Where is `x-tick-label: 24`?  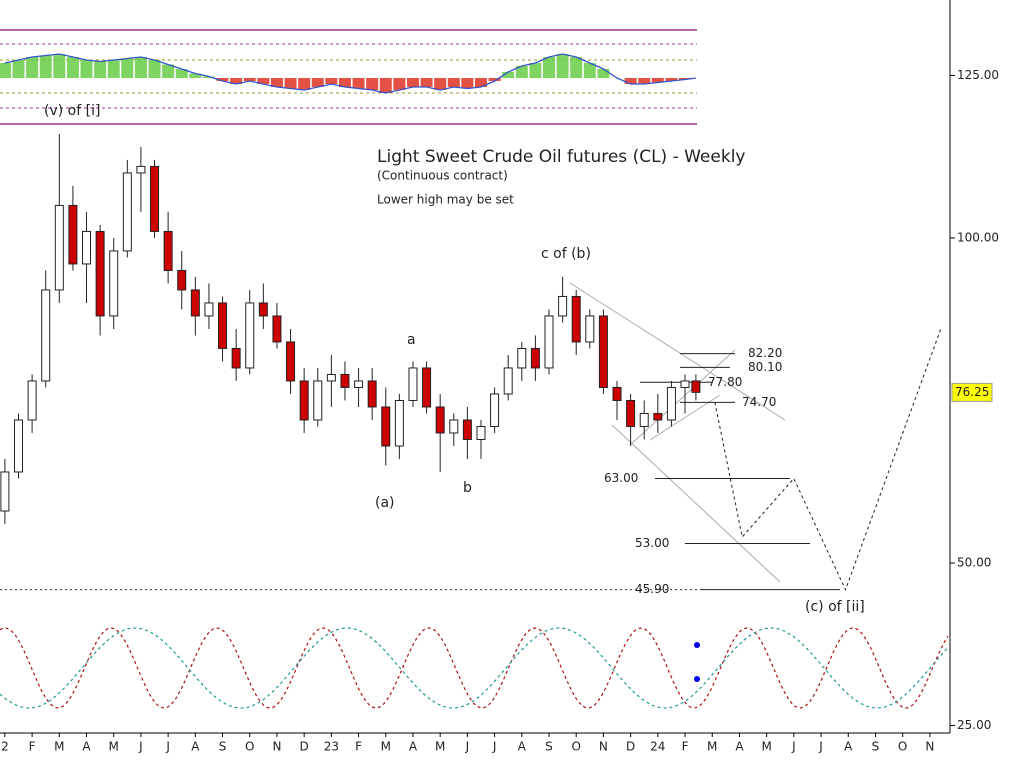
x-tick-label: 24 is located at coordinates (657, 747).